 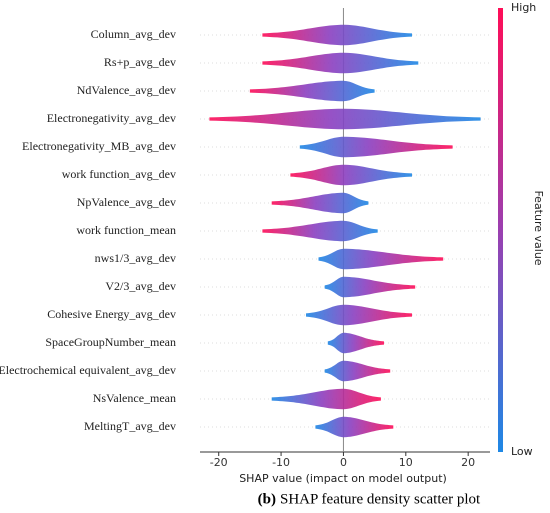 I want to click on feature-label: work function_mean, so click(x=126, y=230).